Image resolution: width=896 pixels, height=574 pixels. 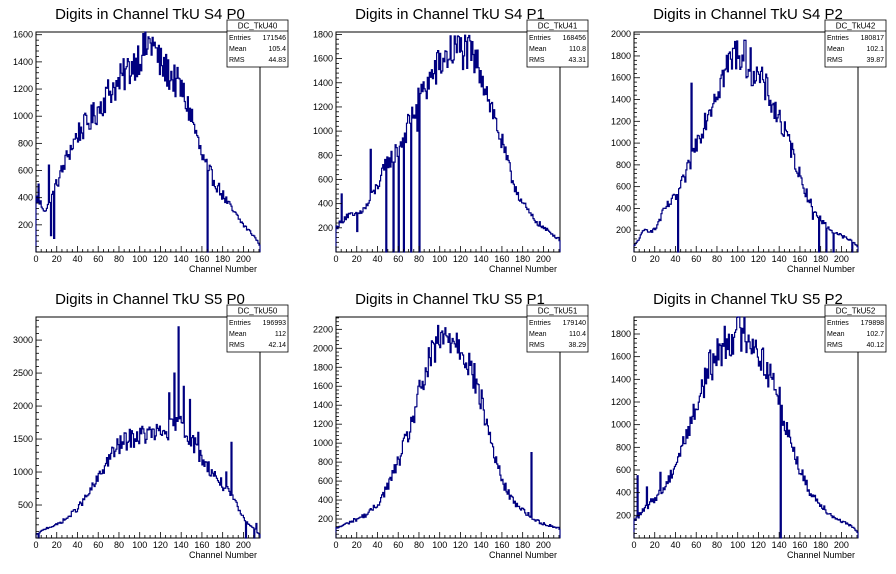 I want to click on stats-mean: 110.8, so click(x=577, y=49).